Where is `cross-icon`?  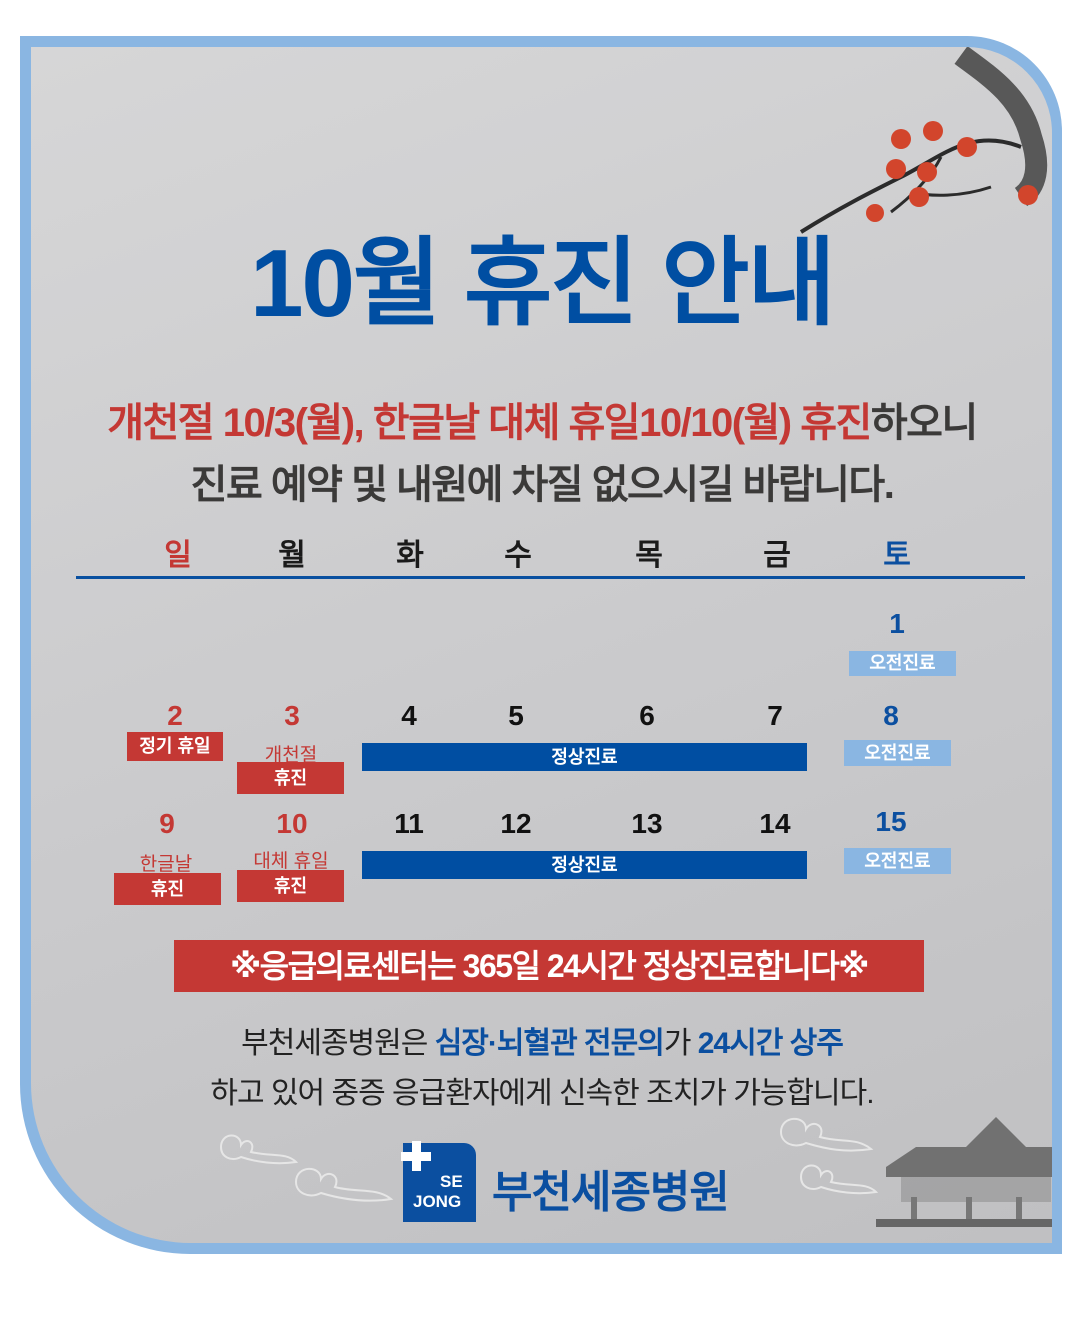 cross-icon is located at coordinates (416, 1156).